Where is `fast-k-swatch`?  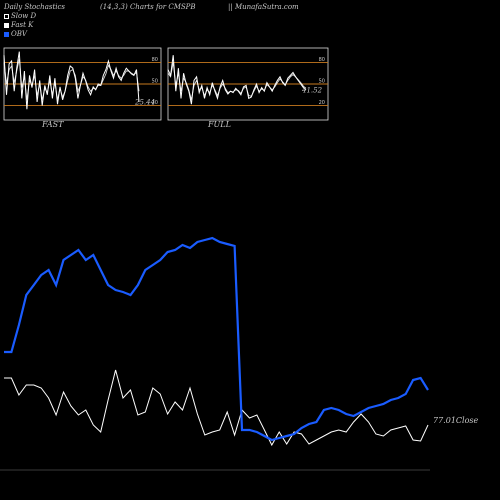 fast-k-swatch is located at coordinates (6, 25).